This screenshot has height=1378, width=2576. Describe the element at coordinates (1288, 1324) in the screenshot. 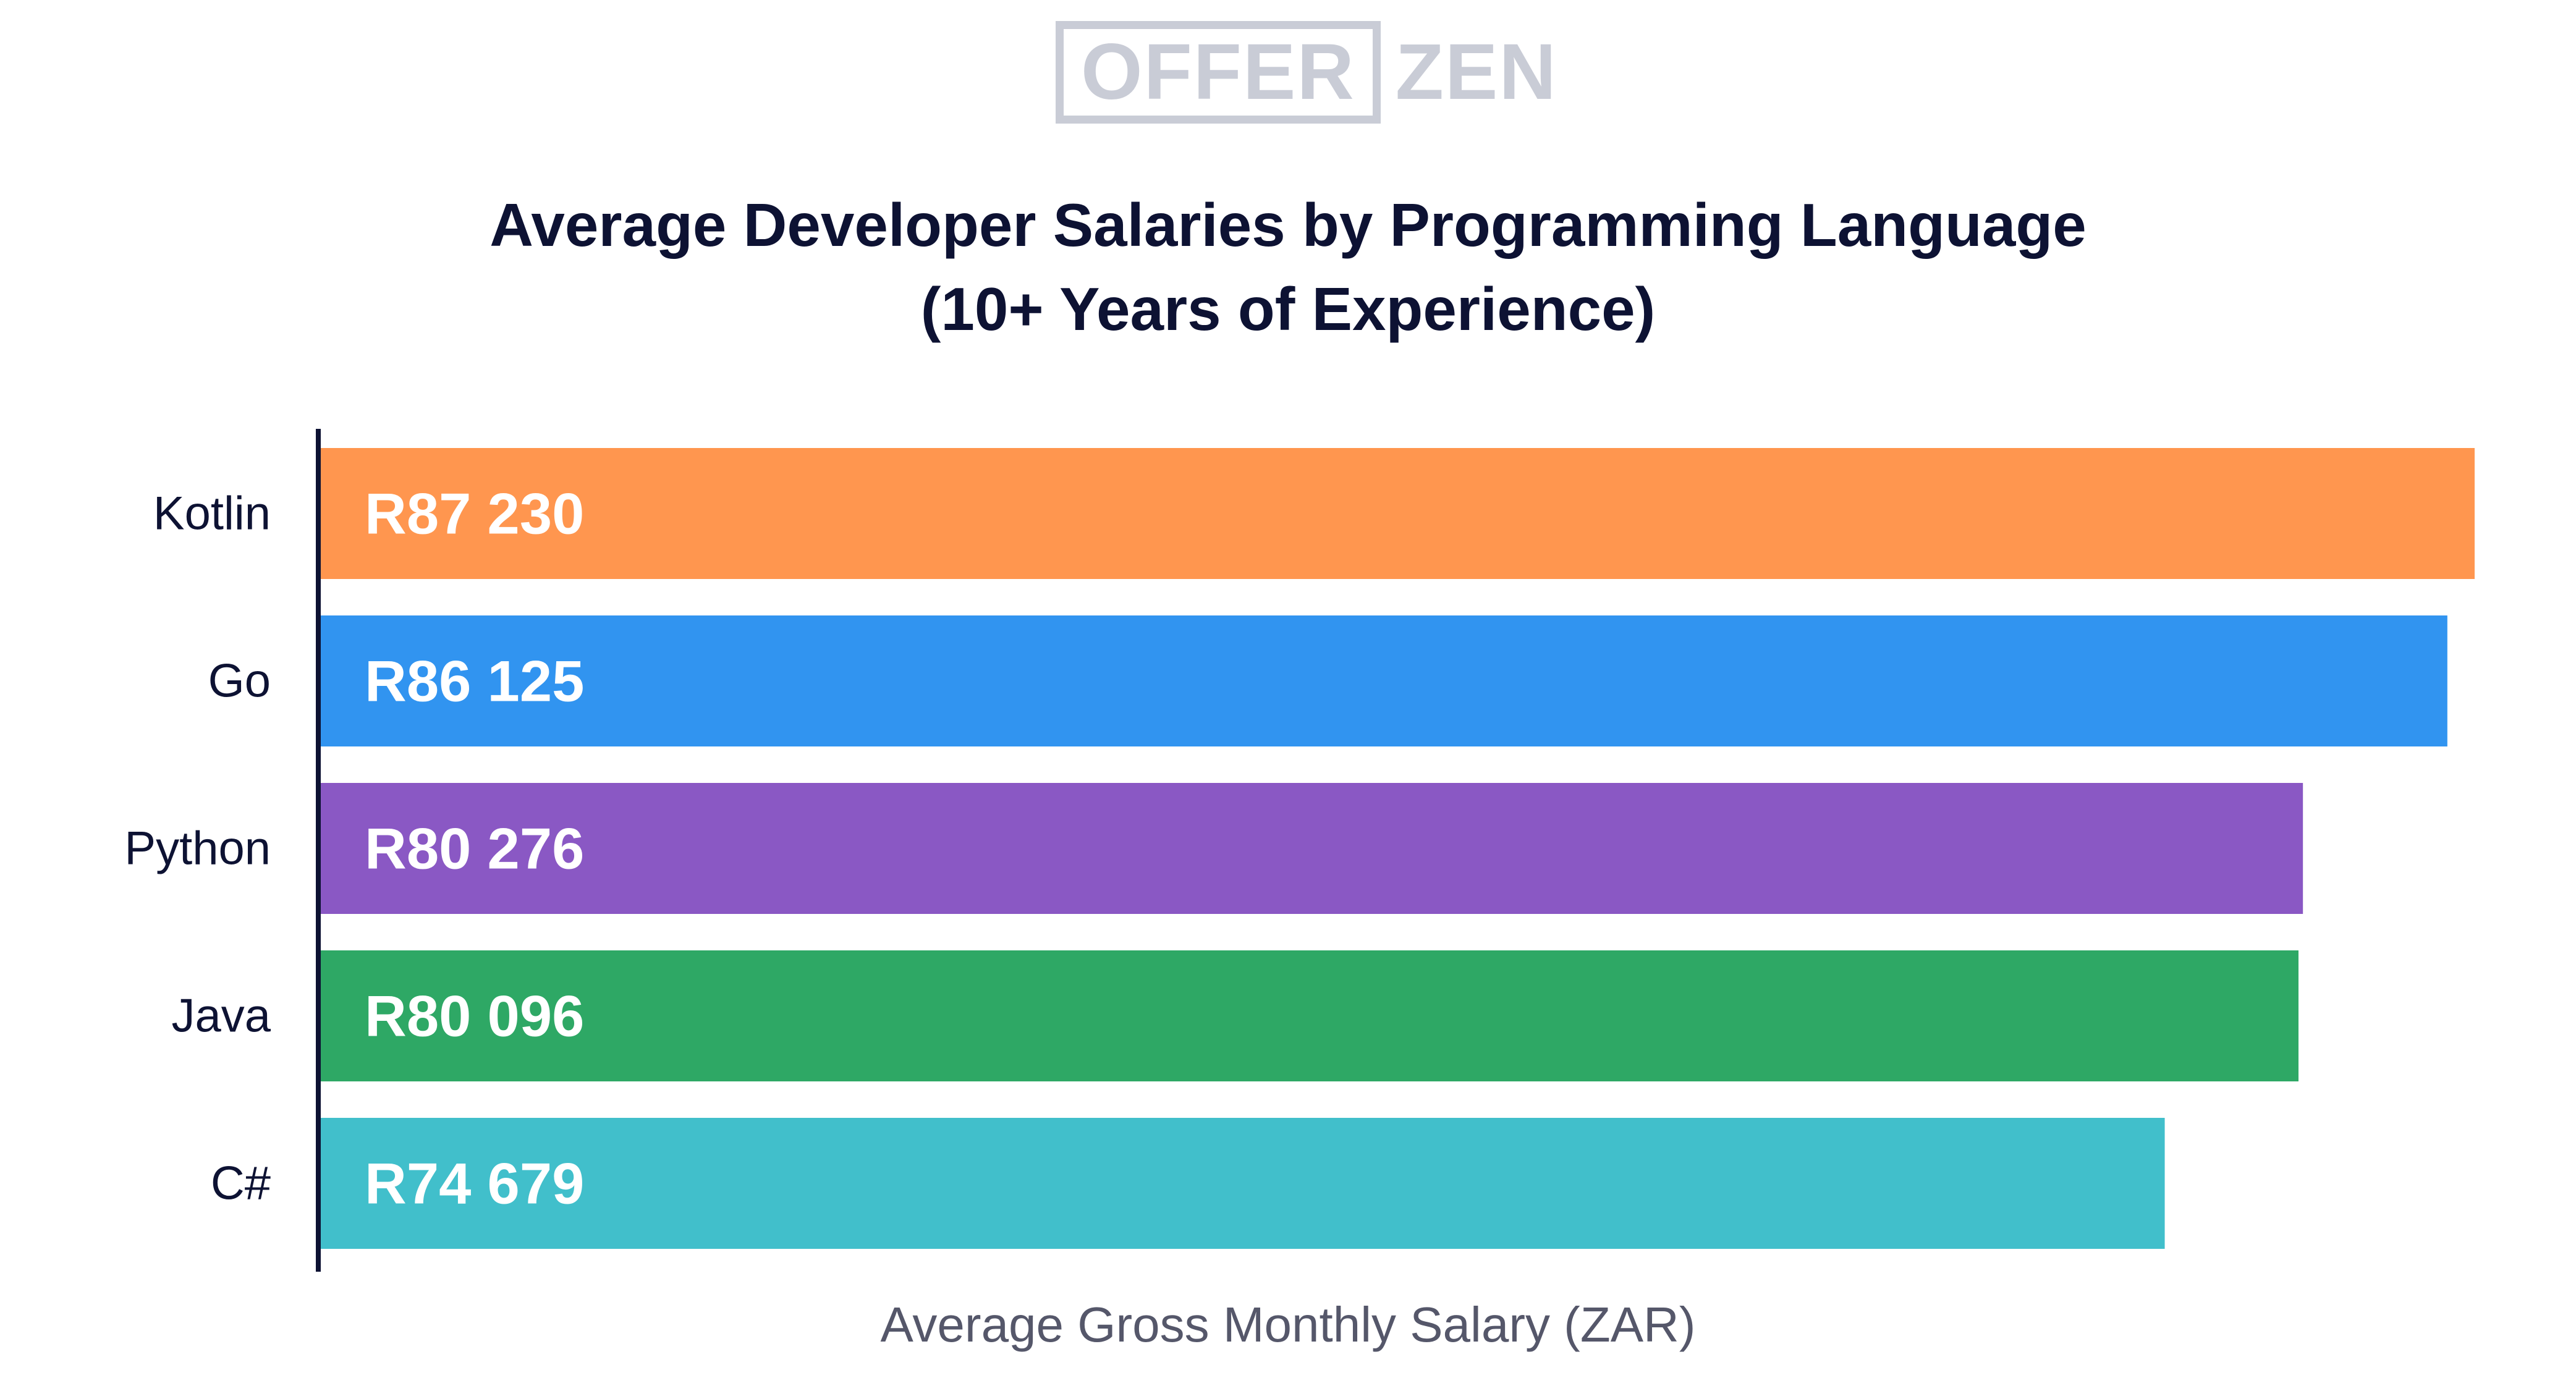

I see `x-axis-label: Average Gross Monthly Salary (ZAR)` at that location.